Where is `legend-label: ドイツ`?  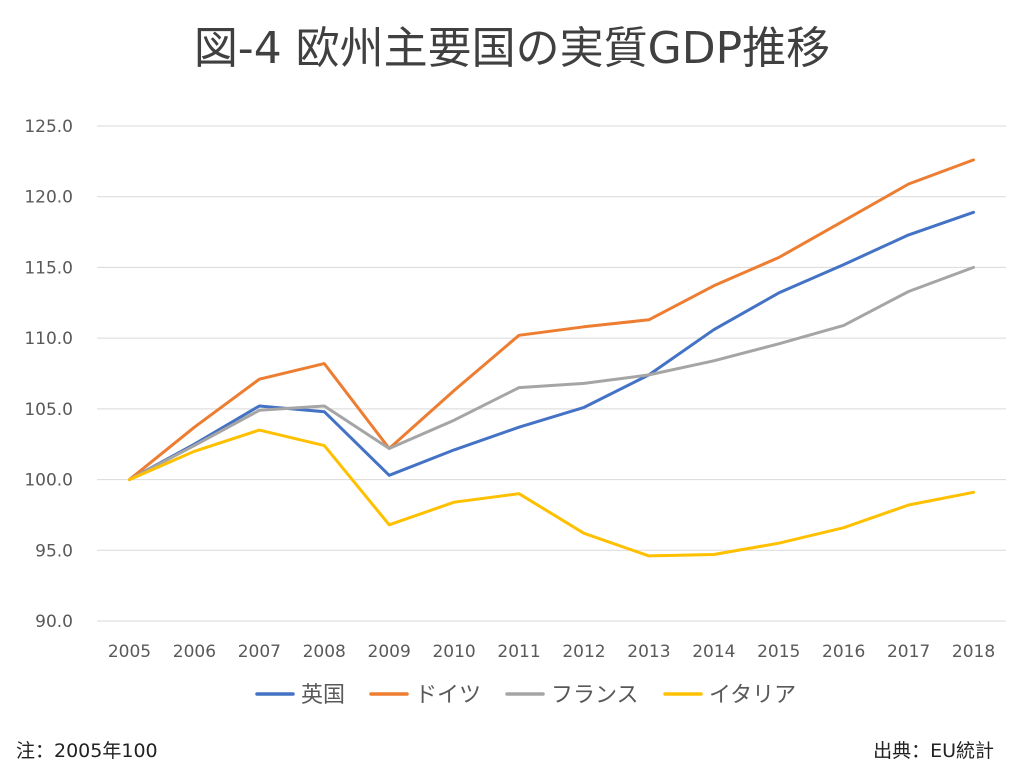 legend-label: ドイツ is located at coordinates (448, 695).